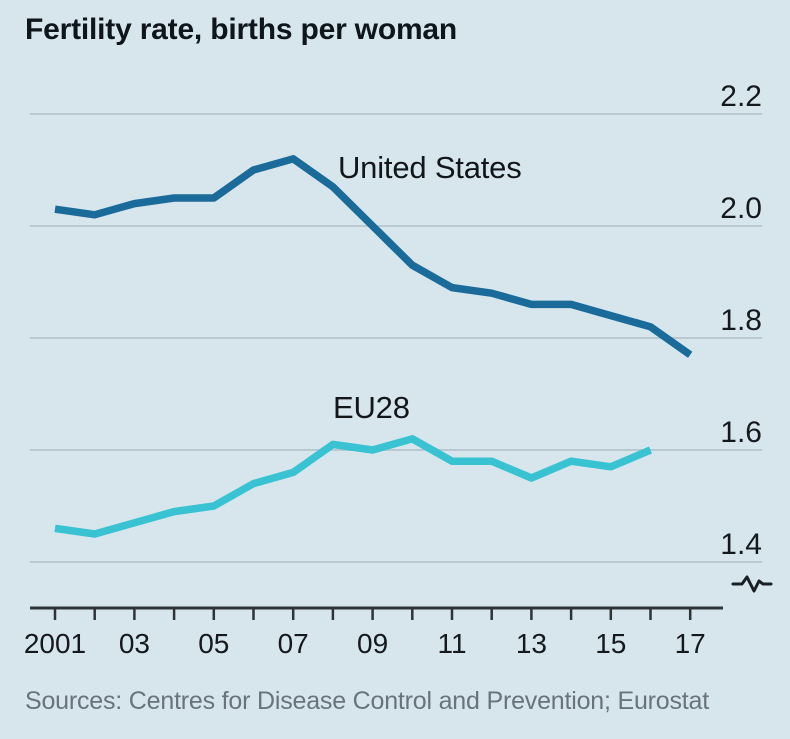  What do you see at coordinates (610, 643) in the screenshot?
I see `x-tick-label: 15` at bounding box center [610, 643].